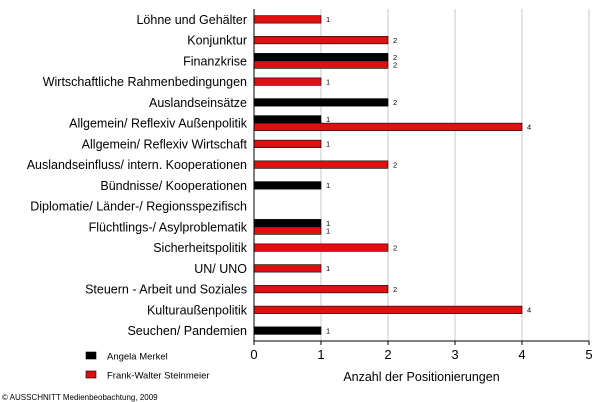 This screenshot has height=402, width=600. What do you see at coordinates (454, 354) in the screenshot?
I see `x-tick-label: 3` at bounding box center [454, 354].